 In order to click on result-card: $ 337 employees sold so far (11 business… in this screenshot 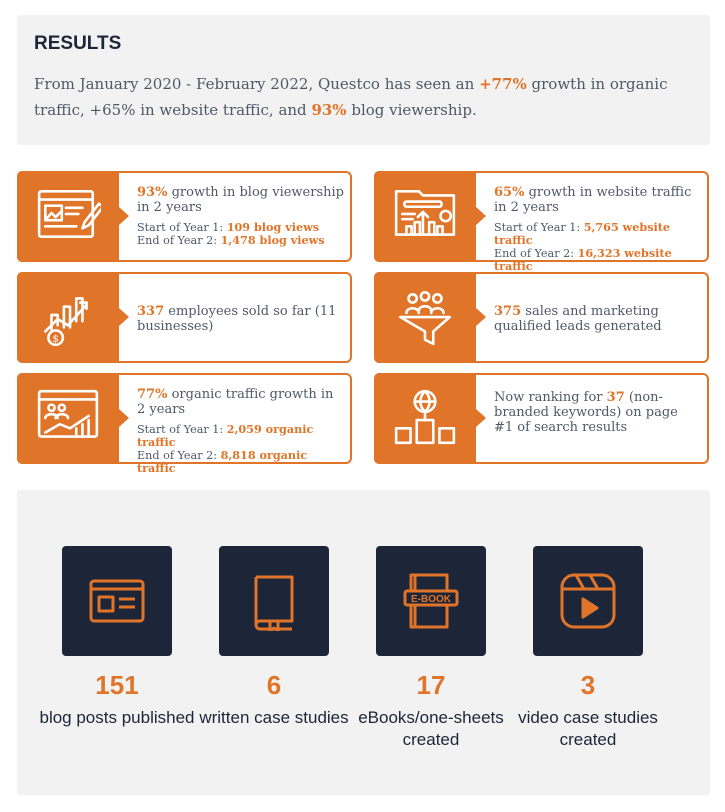, I will do `click(184, 317)`.